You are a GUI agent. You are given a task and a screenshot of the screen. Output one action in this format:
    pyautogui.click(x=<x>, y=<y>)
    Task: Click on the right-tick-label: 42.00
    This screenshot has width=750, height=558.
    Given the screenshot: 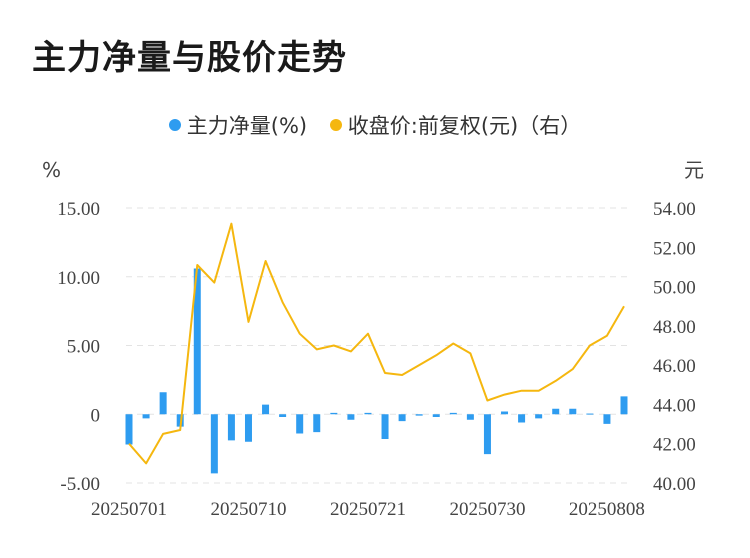 What is the action you would take?
    pyautogui.click(x=674, y=445)
    